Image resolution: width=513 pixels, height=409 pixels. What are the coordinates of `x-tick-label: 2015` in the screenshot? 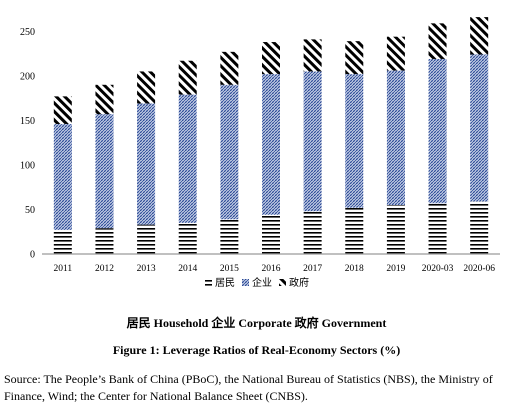 It's located at (229, 269).